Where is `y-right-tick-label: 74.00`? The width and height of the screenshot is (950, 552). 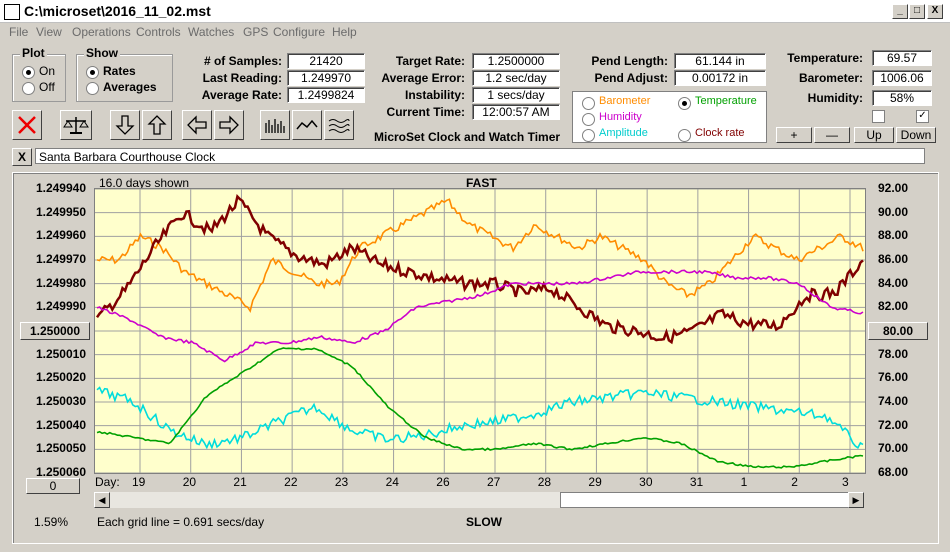 y-right-tick-label: 74.00 is located at coordinates (892, 401).